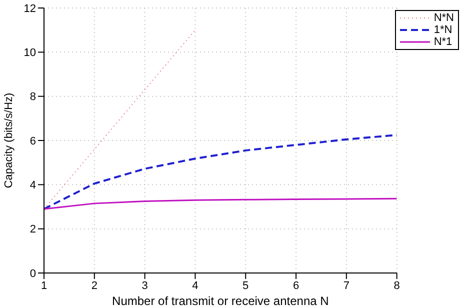 Image resolution: width=467 pixels, height=307 pixels. What do you see at coordinates (346, 286) in the screenshot?
I see `x-tick-label: 7` at bounding box center [346, 286].